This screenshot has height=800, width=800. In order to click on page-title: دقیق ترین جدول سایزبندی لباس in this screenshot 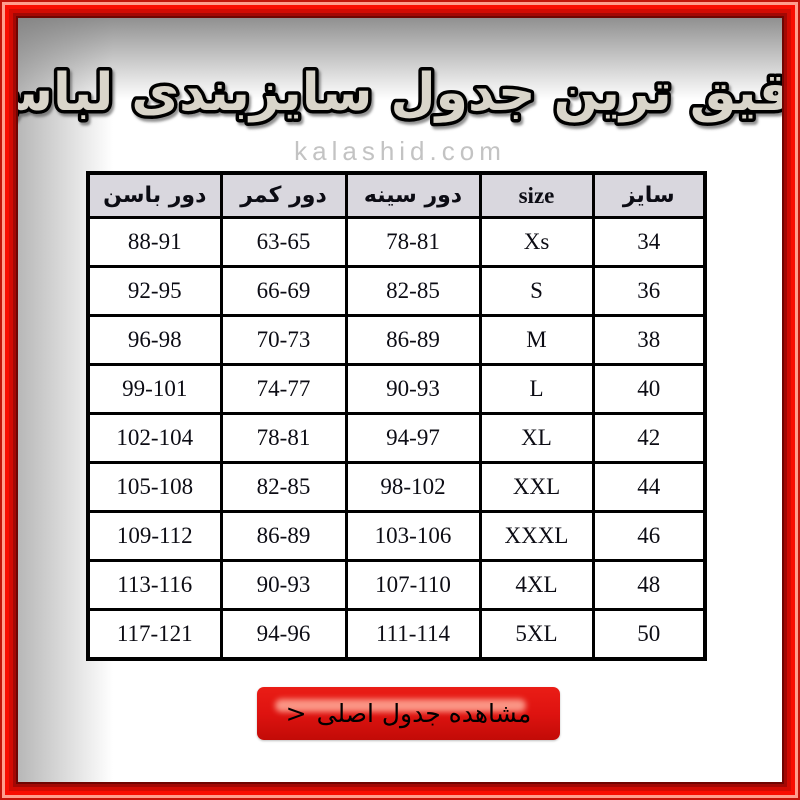, I will do `click(400, 93)`.